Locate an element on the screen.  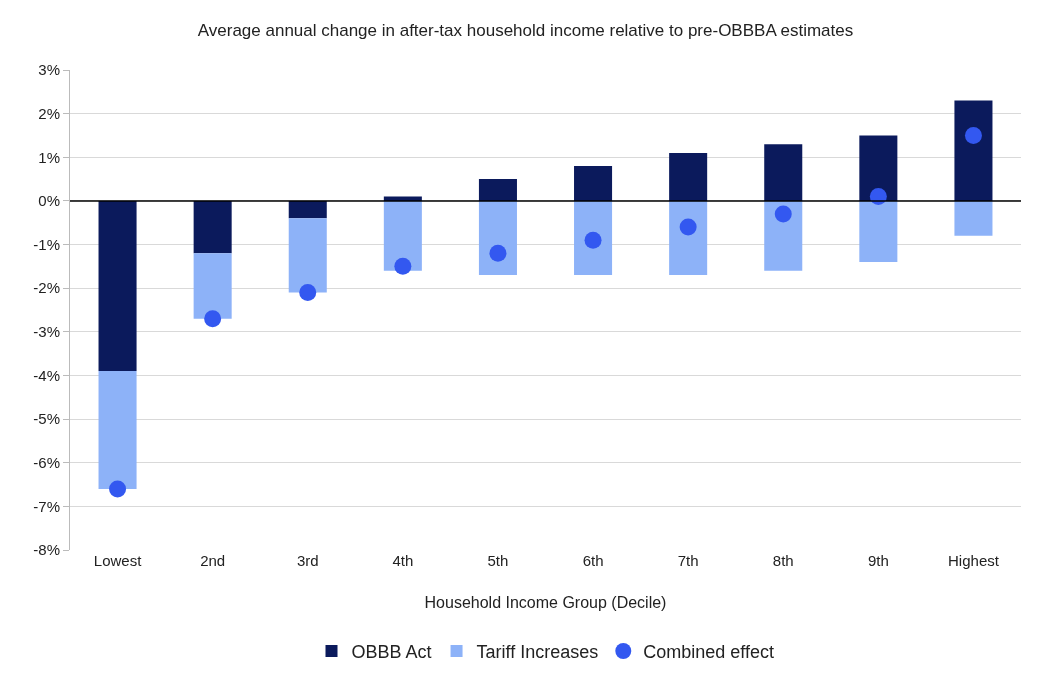
x-tick-label: 9th is located at coordinates (878, 560).